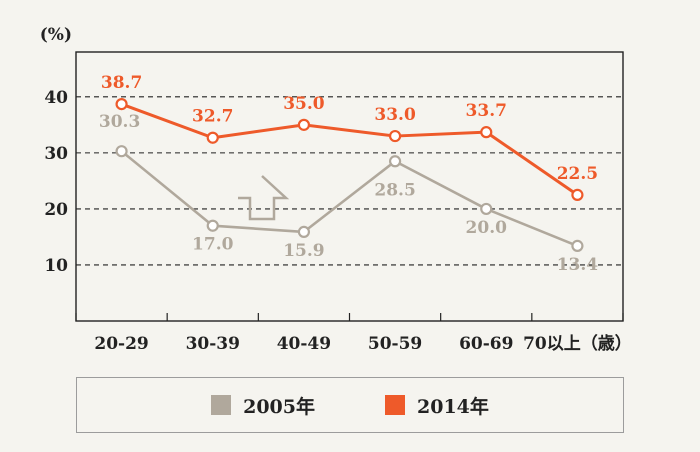  Describe the element at coordinates (578, 265) in the screenshot. I see `data-label: 13.4` at that location.